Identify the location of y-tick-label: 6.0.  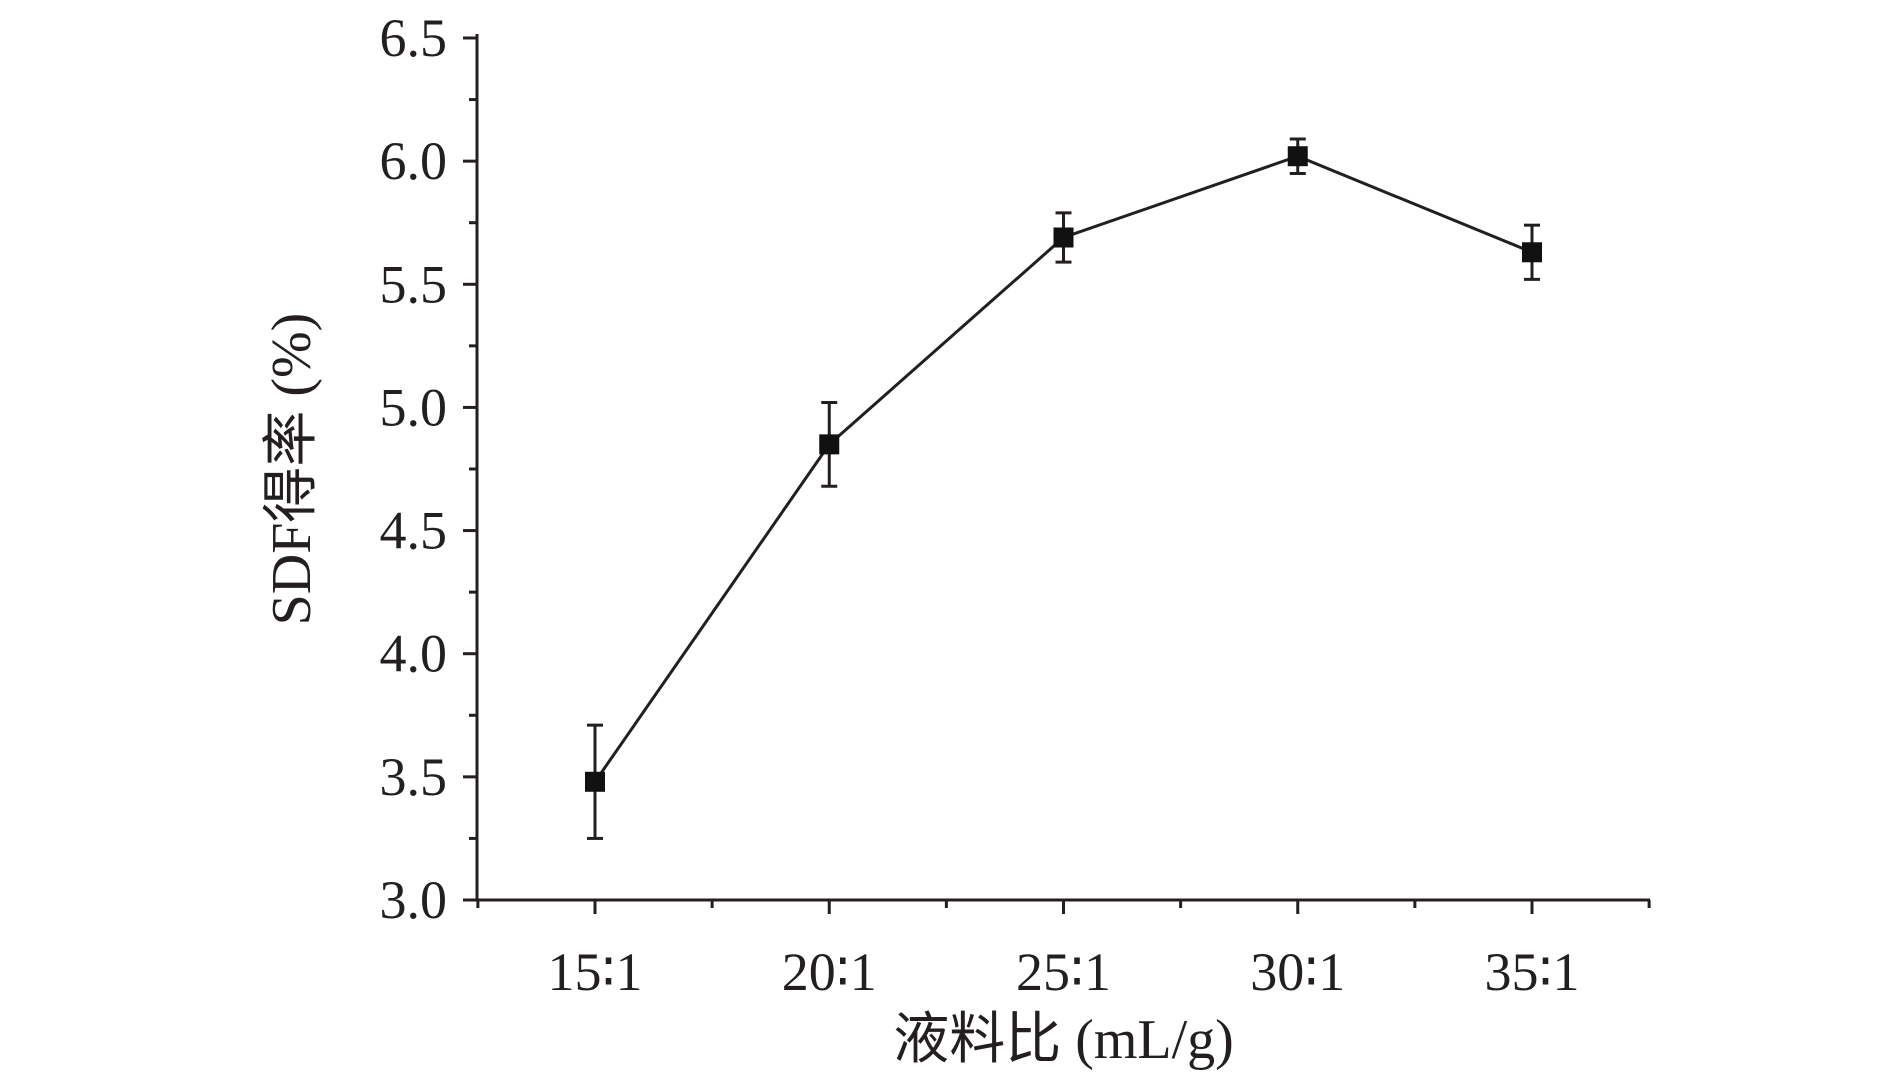
(414, 161).